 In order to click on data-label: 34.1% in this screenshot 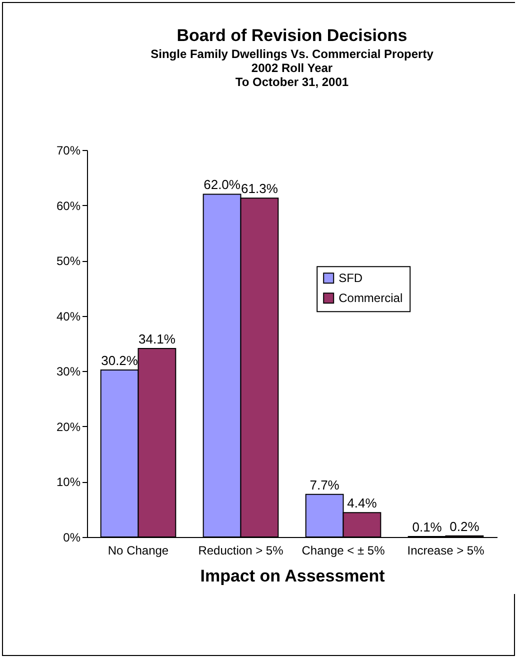, I will do `click(157, 338)`.